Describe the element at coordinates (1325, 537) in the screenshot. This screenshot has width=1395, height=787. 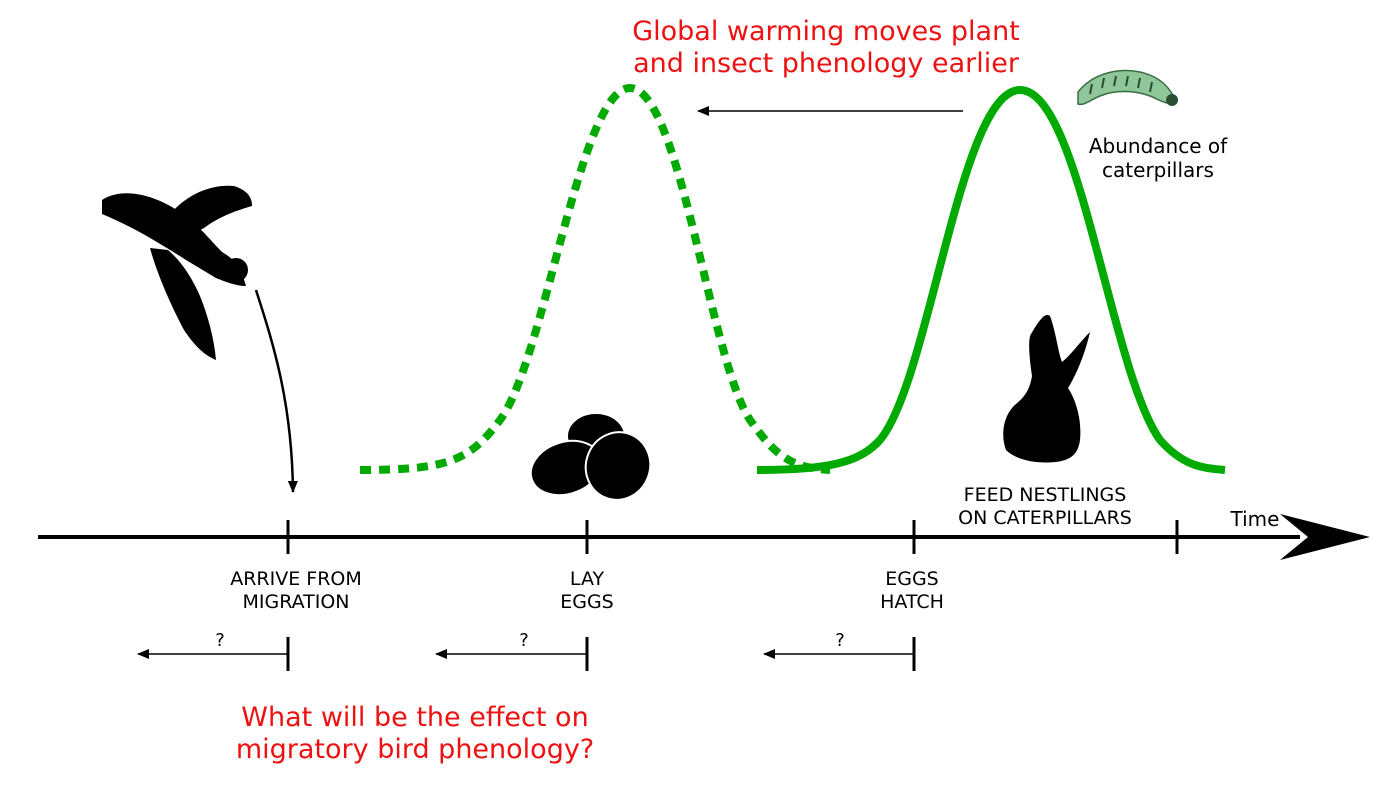
I see `time-axis-arrowhead` at that location.